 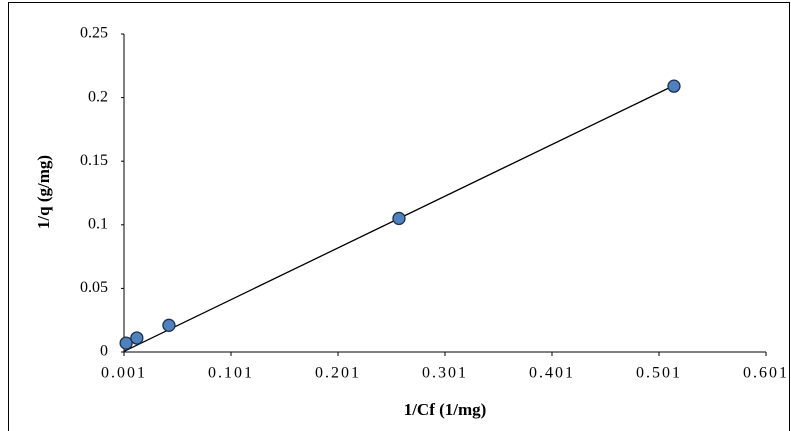 I want to click on y-tick-label: 0.05, so click(x=94, y=287).